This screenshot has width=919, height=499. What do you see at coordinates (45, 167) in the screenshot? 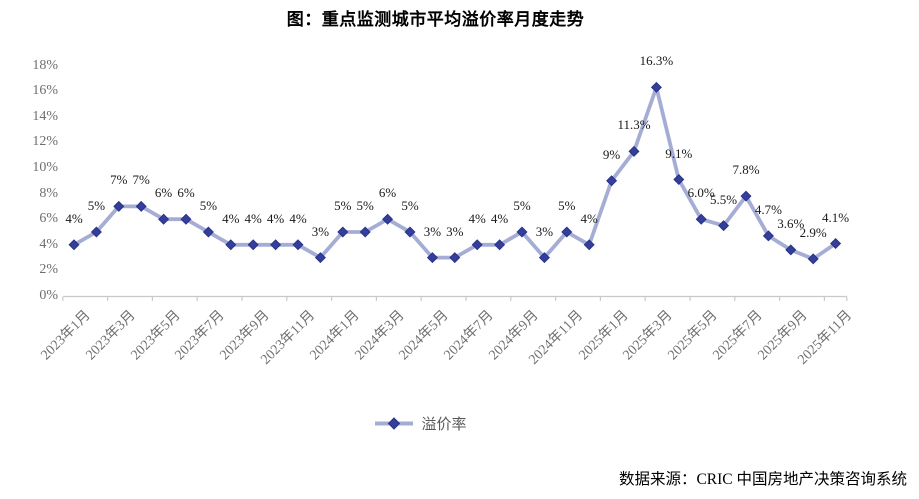
I see `y-axis-tick-label: 10%` at bounding box center [45, 167].